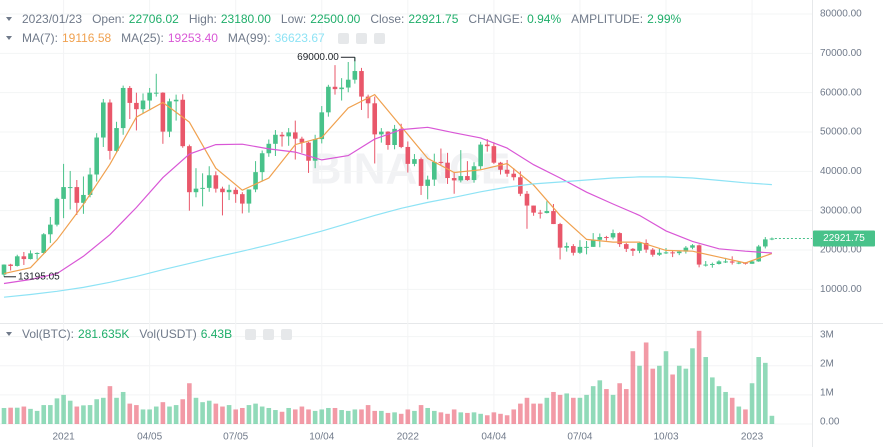 Image resolution: width=883 pixels, height=447 pixels. Describe the element at coordinates (235, 437) in the screenshot. I see `x-tick-label: 07/05` at that location.